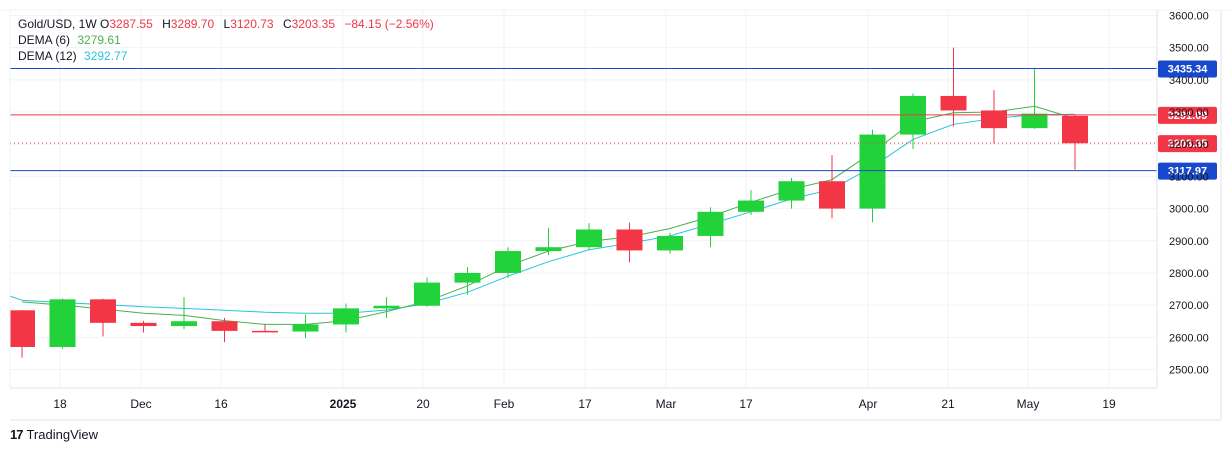  What do you see at coordinates (504, 404) in the screenshot?
I see `x-tick-label: Feb` at bounding box center [504, 404].